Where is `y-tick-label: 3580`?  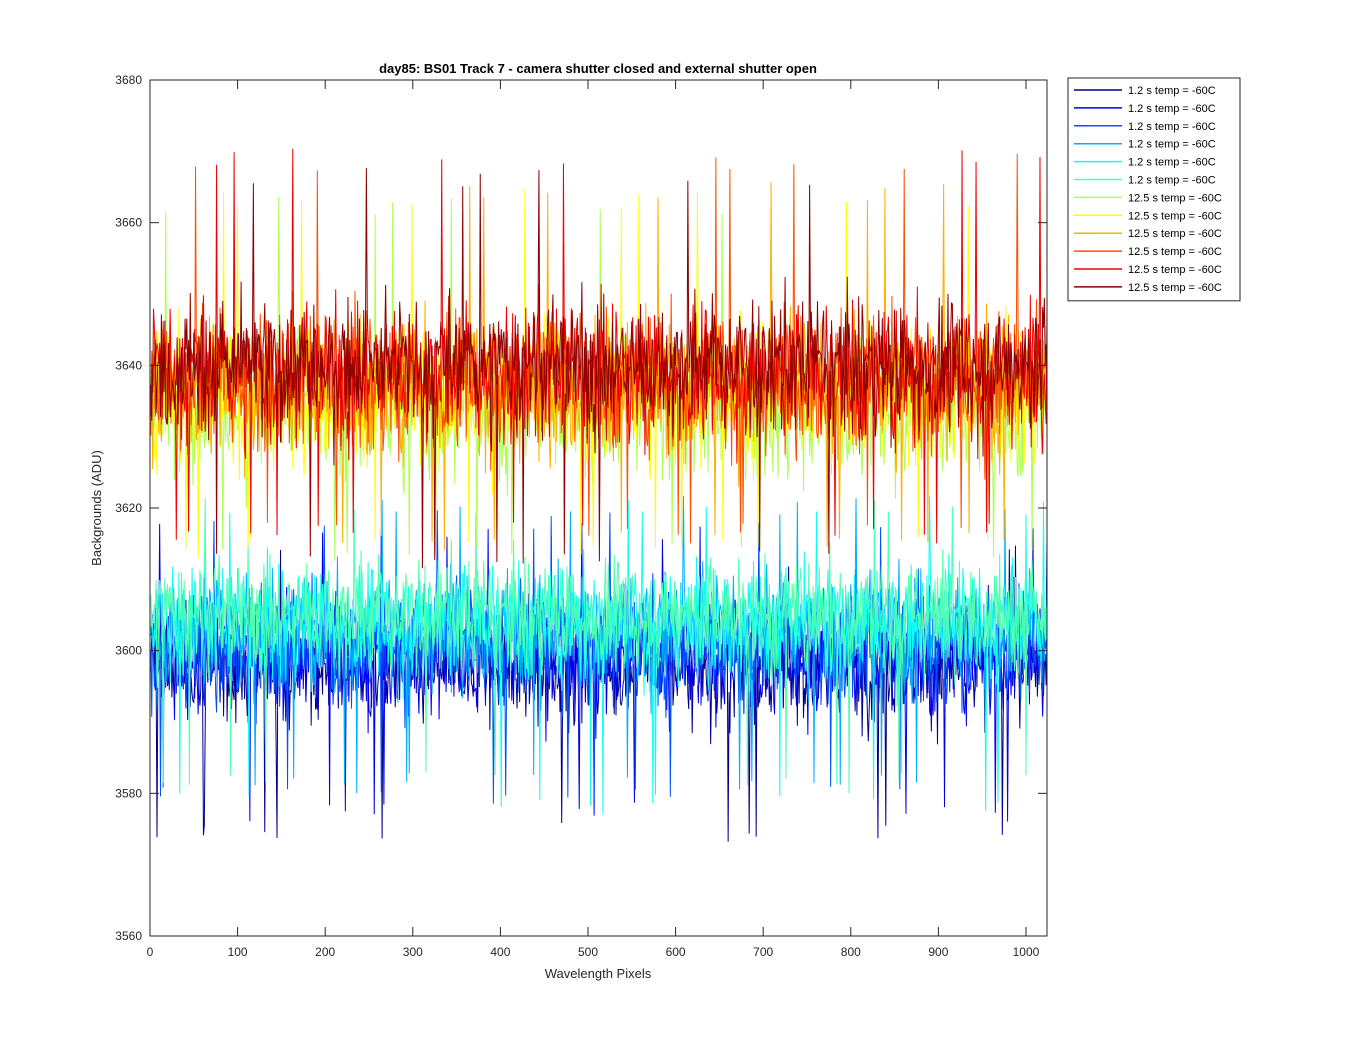
y-tick-label: 3580 is located at coordinates (128, 793).